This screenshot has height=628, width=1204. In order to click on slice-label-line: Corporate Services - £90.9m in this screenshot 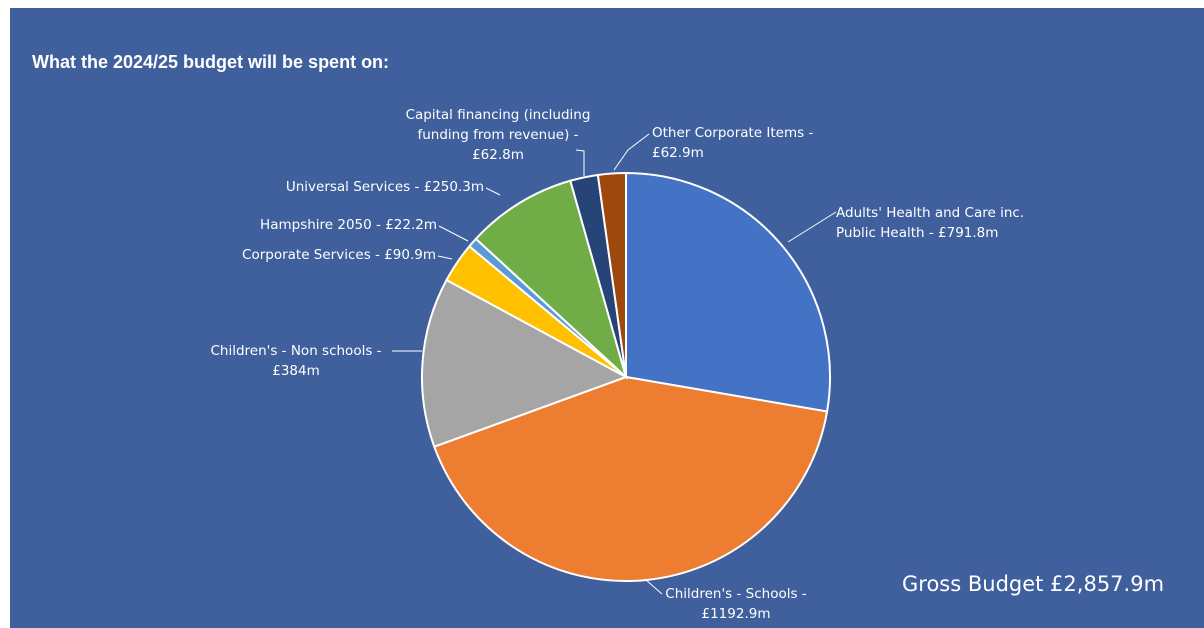, I will do `click(339, 255)`.